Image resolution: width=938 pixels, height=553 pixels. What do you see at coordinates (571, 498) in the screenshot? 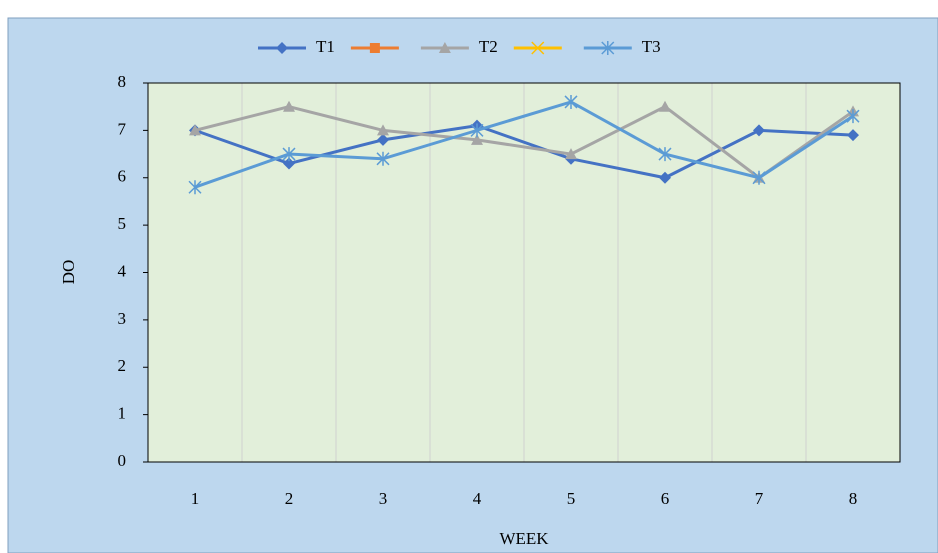
I see `x-tick-label: 5` at bounding box center [571, 498].